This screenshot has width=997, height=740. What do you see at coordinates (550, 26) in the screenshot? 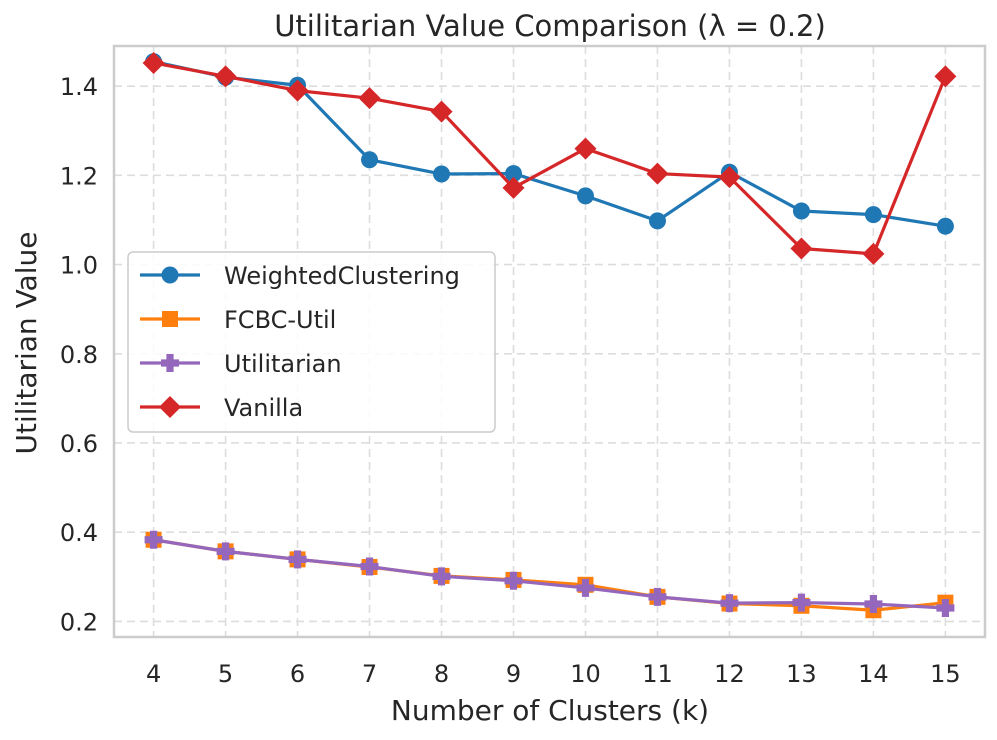
I see `chart-title: Utilitarian Value Comparison (λ = 0.2)` at bounding box center [550, 26].